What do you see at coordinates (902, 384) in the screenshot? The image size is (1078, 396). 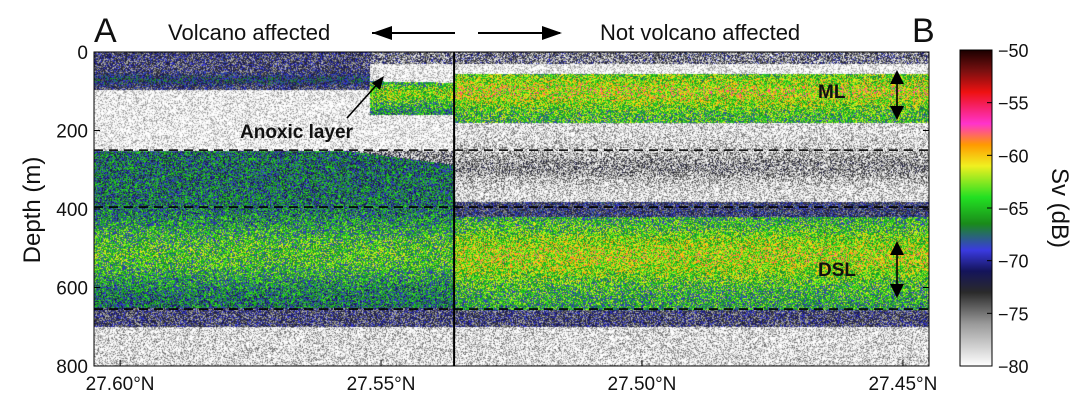 I see `x-tick-label: 27.45°N` at bounding box center [902, 384].